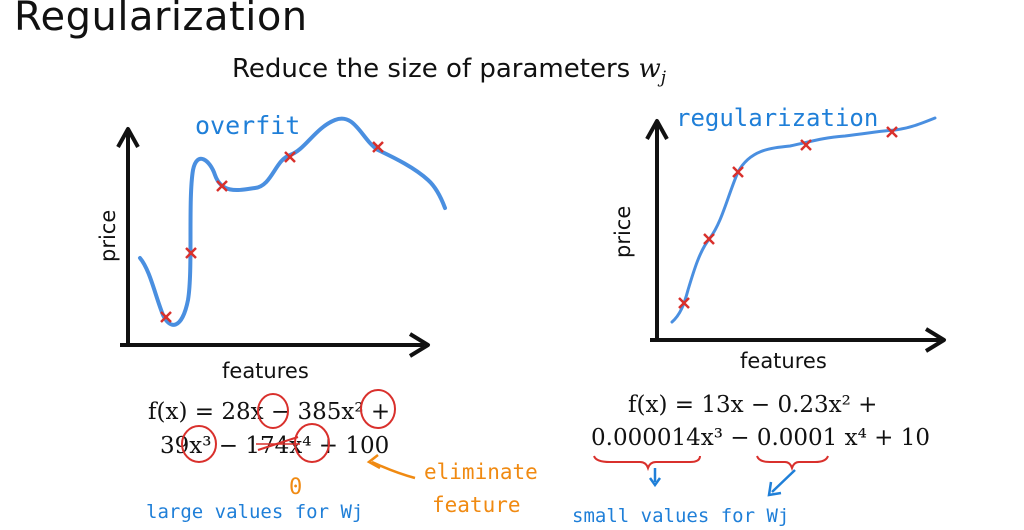  Describe the element at coordinates (254, 512) in the screenshot. I see `large-values-note: large values for Wj` at that location.